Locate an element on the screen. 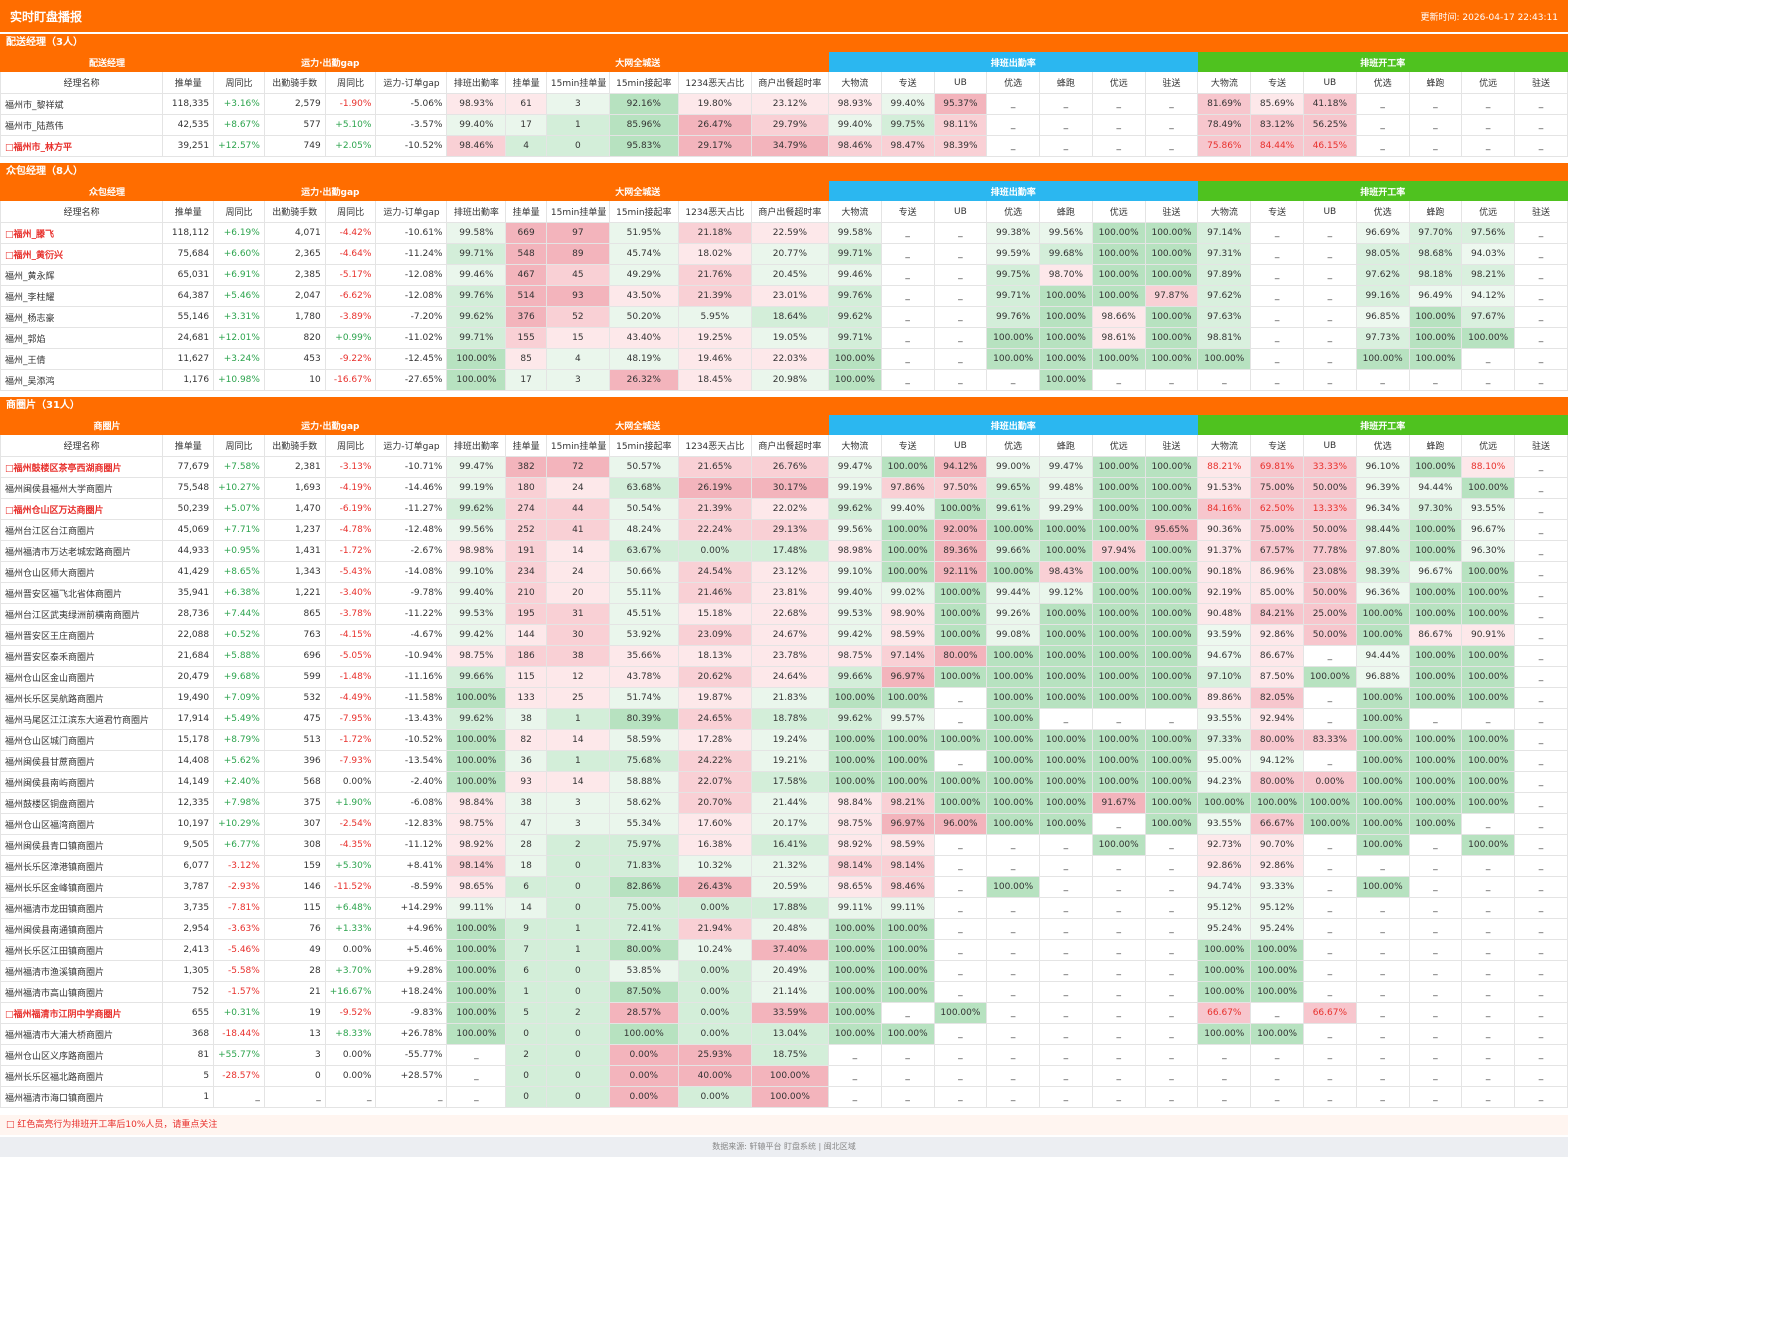  manager-name: 福州_郭焰 is located at coordinates (82, 338).